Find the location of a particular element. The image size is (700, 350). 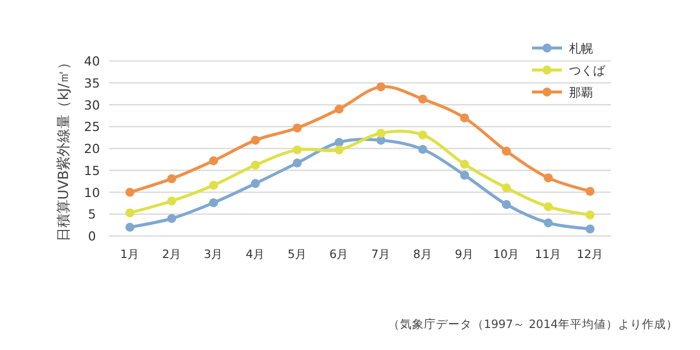

x-tick-label: 7月 is located at coordinates (381, 254).